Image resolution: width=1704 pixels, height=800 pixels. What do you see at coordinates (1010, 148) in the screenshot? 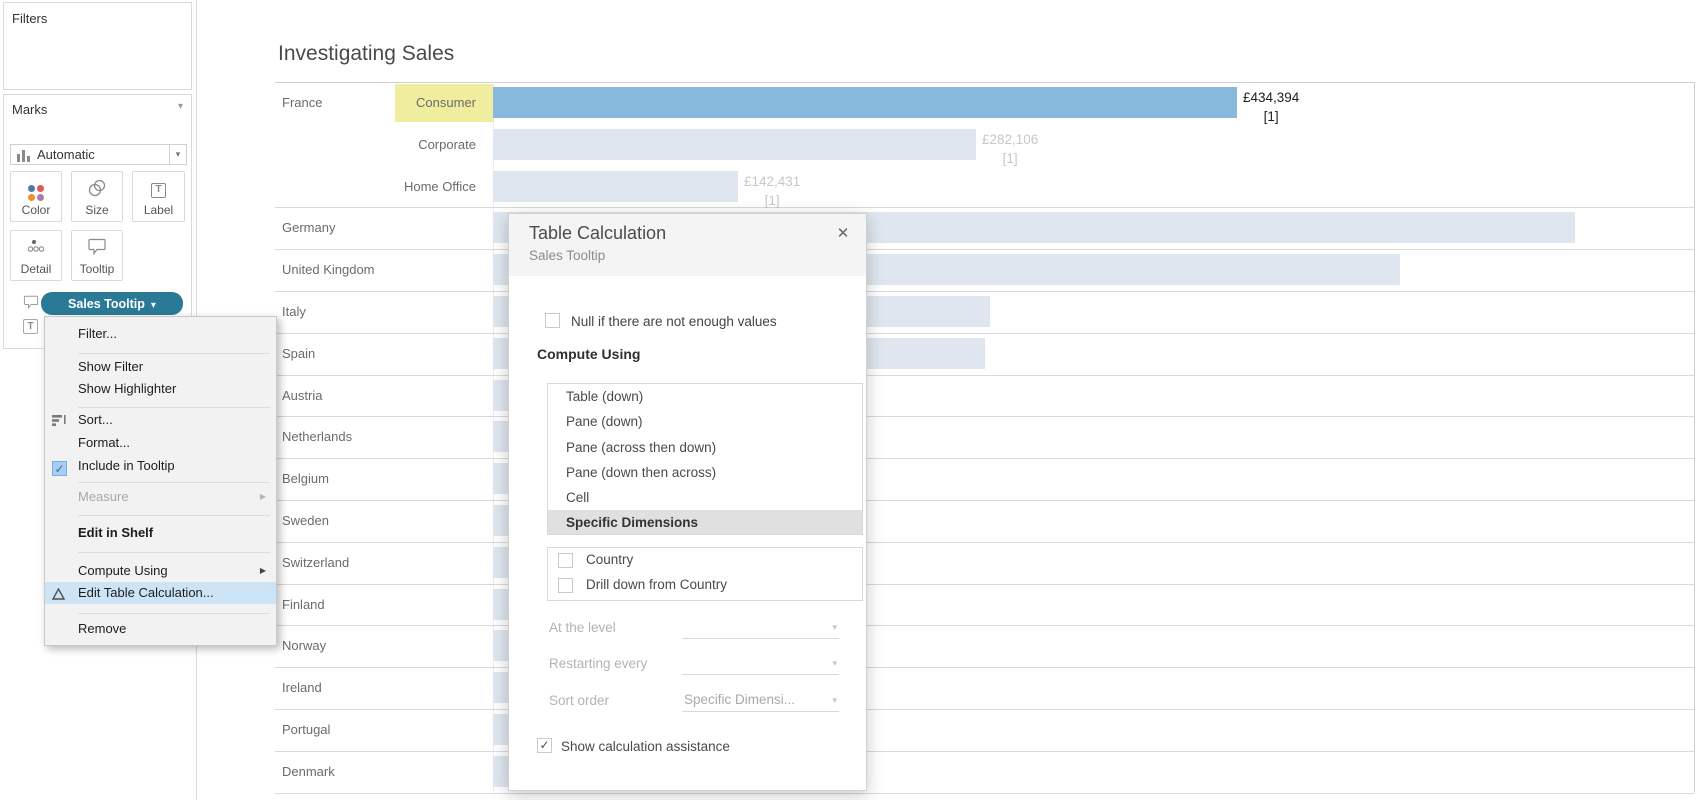
I see `bar-value-label: £282,106 [1]` at bounding box center [1010, 148].